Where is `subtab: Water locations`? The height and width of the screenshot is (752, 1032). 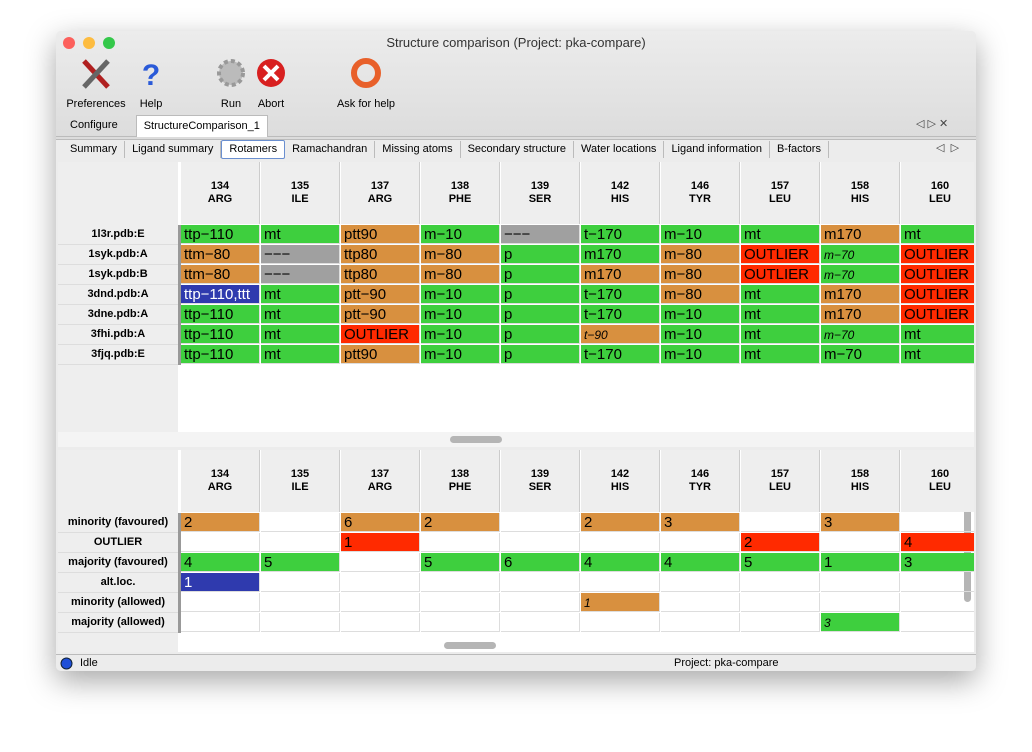
subtab: Water locations is located at coordinates (619, 149).